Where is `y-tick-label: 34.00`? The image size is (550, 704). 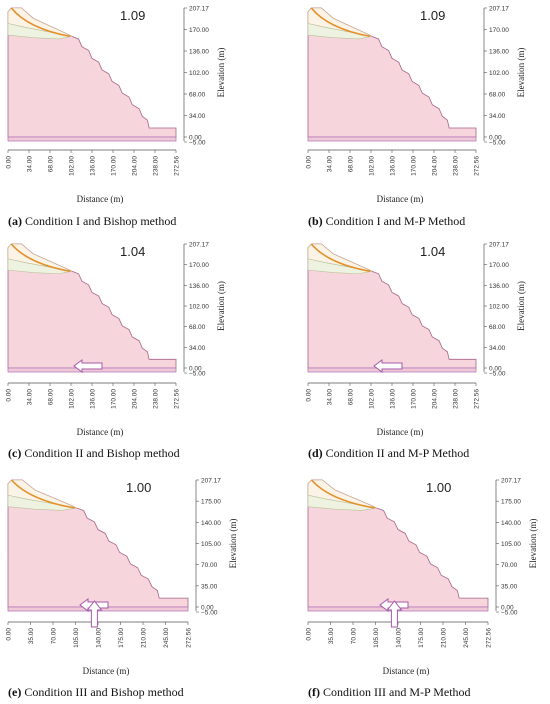
y-tick-label: 34.00 is located at coordinates (197, 116).